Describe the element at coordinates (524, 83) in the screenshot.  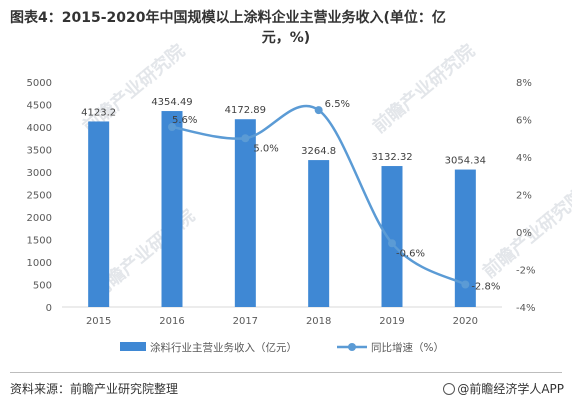
I see `y-right-tick-label: 8%` at that location.